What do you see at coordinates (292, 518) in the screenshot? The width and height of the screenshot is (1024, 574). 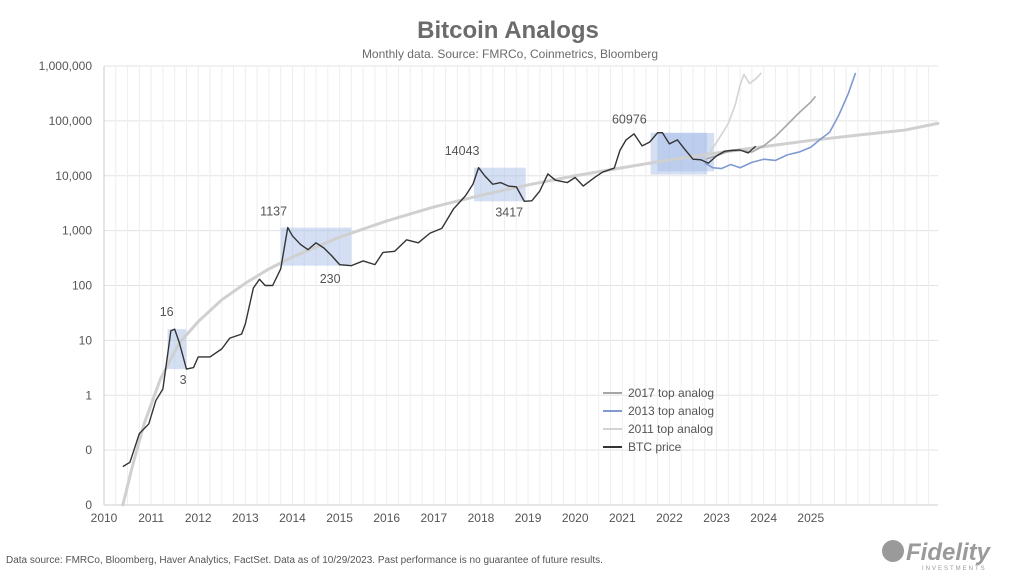 I see `x-tick-label: 2014` at bounding box center [292, 518].